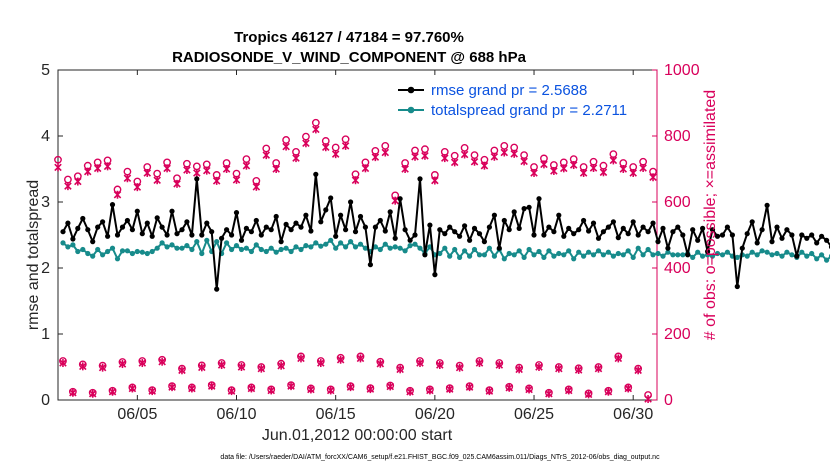 This screenshot has height=470, width=830. Describe the element at coordinates (45, 334) in the screenshot. I see `left-y-tick-label: 1` at that location.